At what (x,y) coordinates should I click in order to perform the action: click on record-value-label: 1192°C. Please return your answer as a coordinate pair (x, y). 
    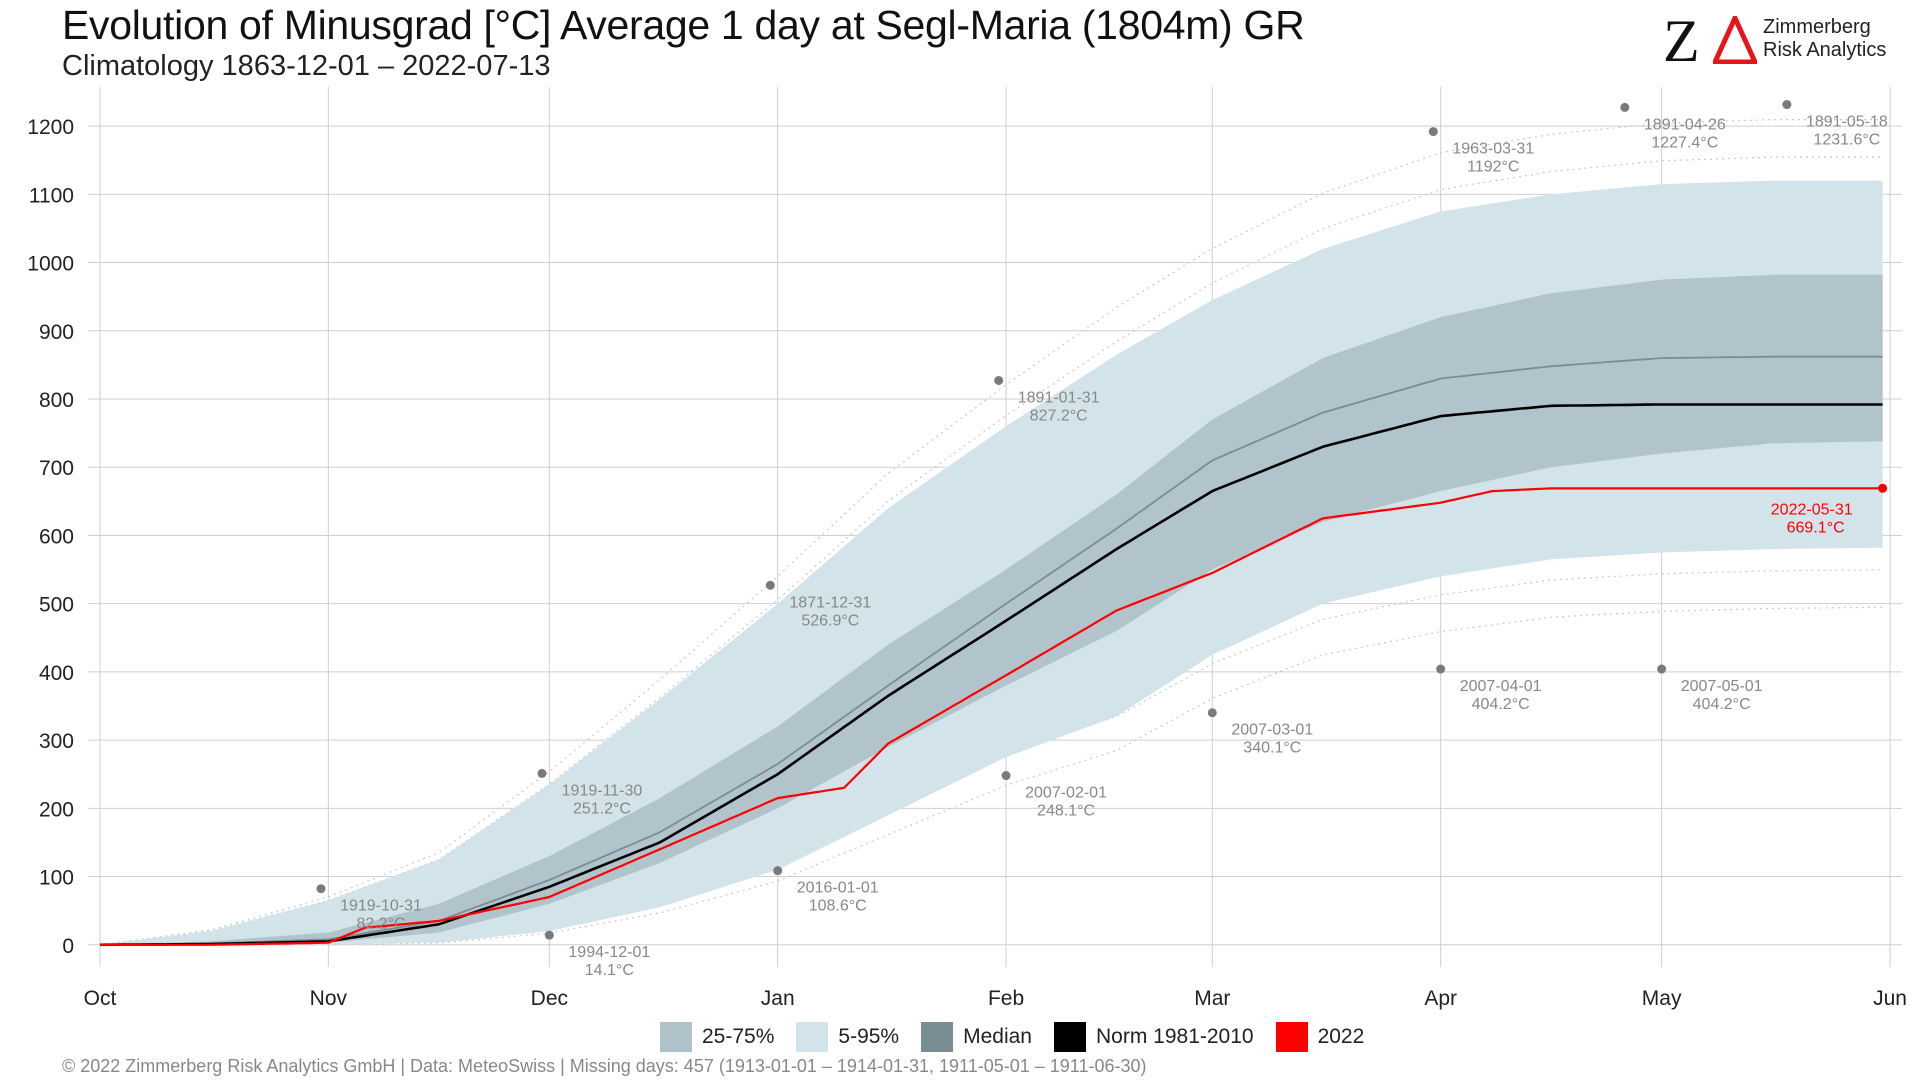
    Looking at the image, I should click on (1493, 167).